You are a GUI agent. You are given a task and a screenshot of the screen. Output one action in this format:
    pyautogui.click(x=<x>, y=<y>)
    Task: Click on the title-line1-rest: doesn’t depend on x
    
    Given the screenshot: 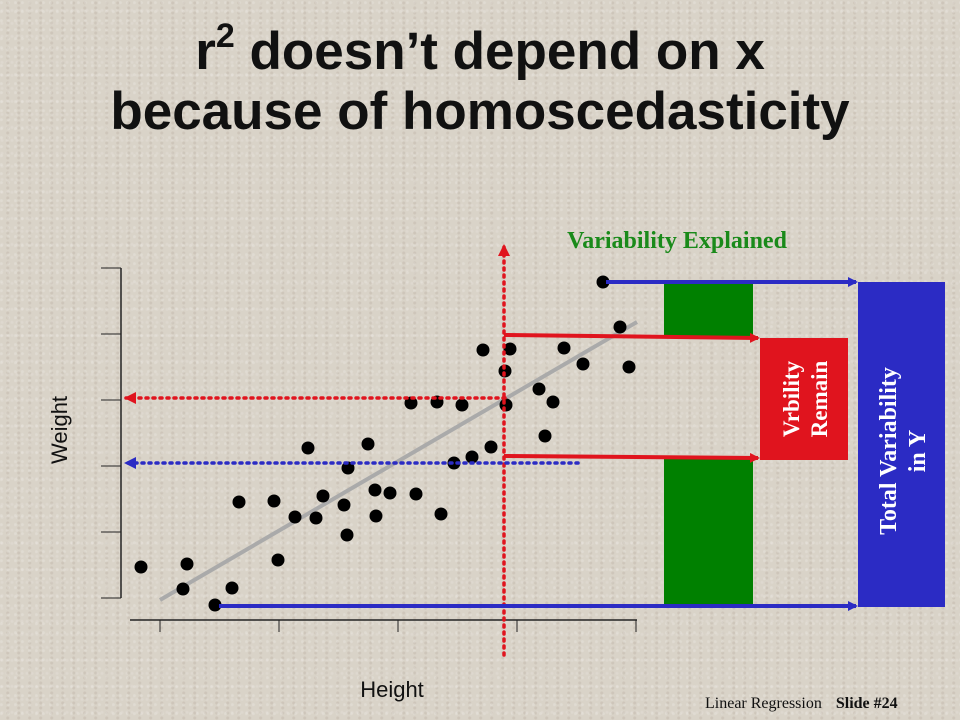 What is the action you would take?
    pyautogui.click(x=499, y=51)
    